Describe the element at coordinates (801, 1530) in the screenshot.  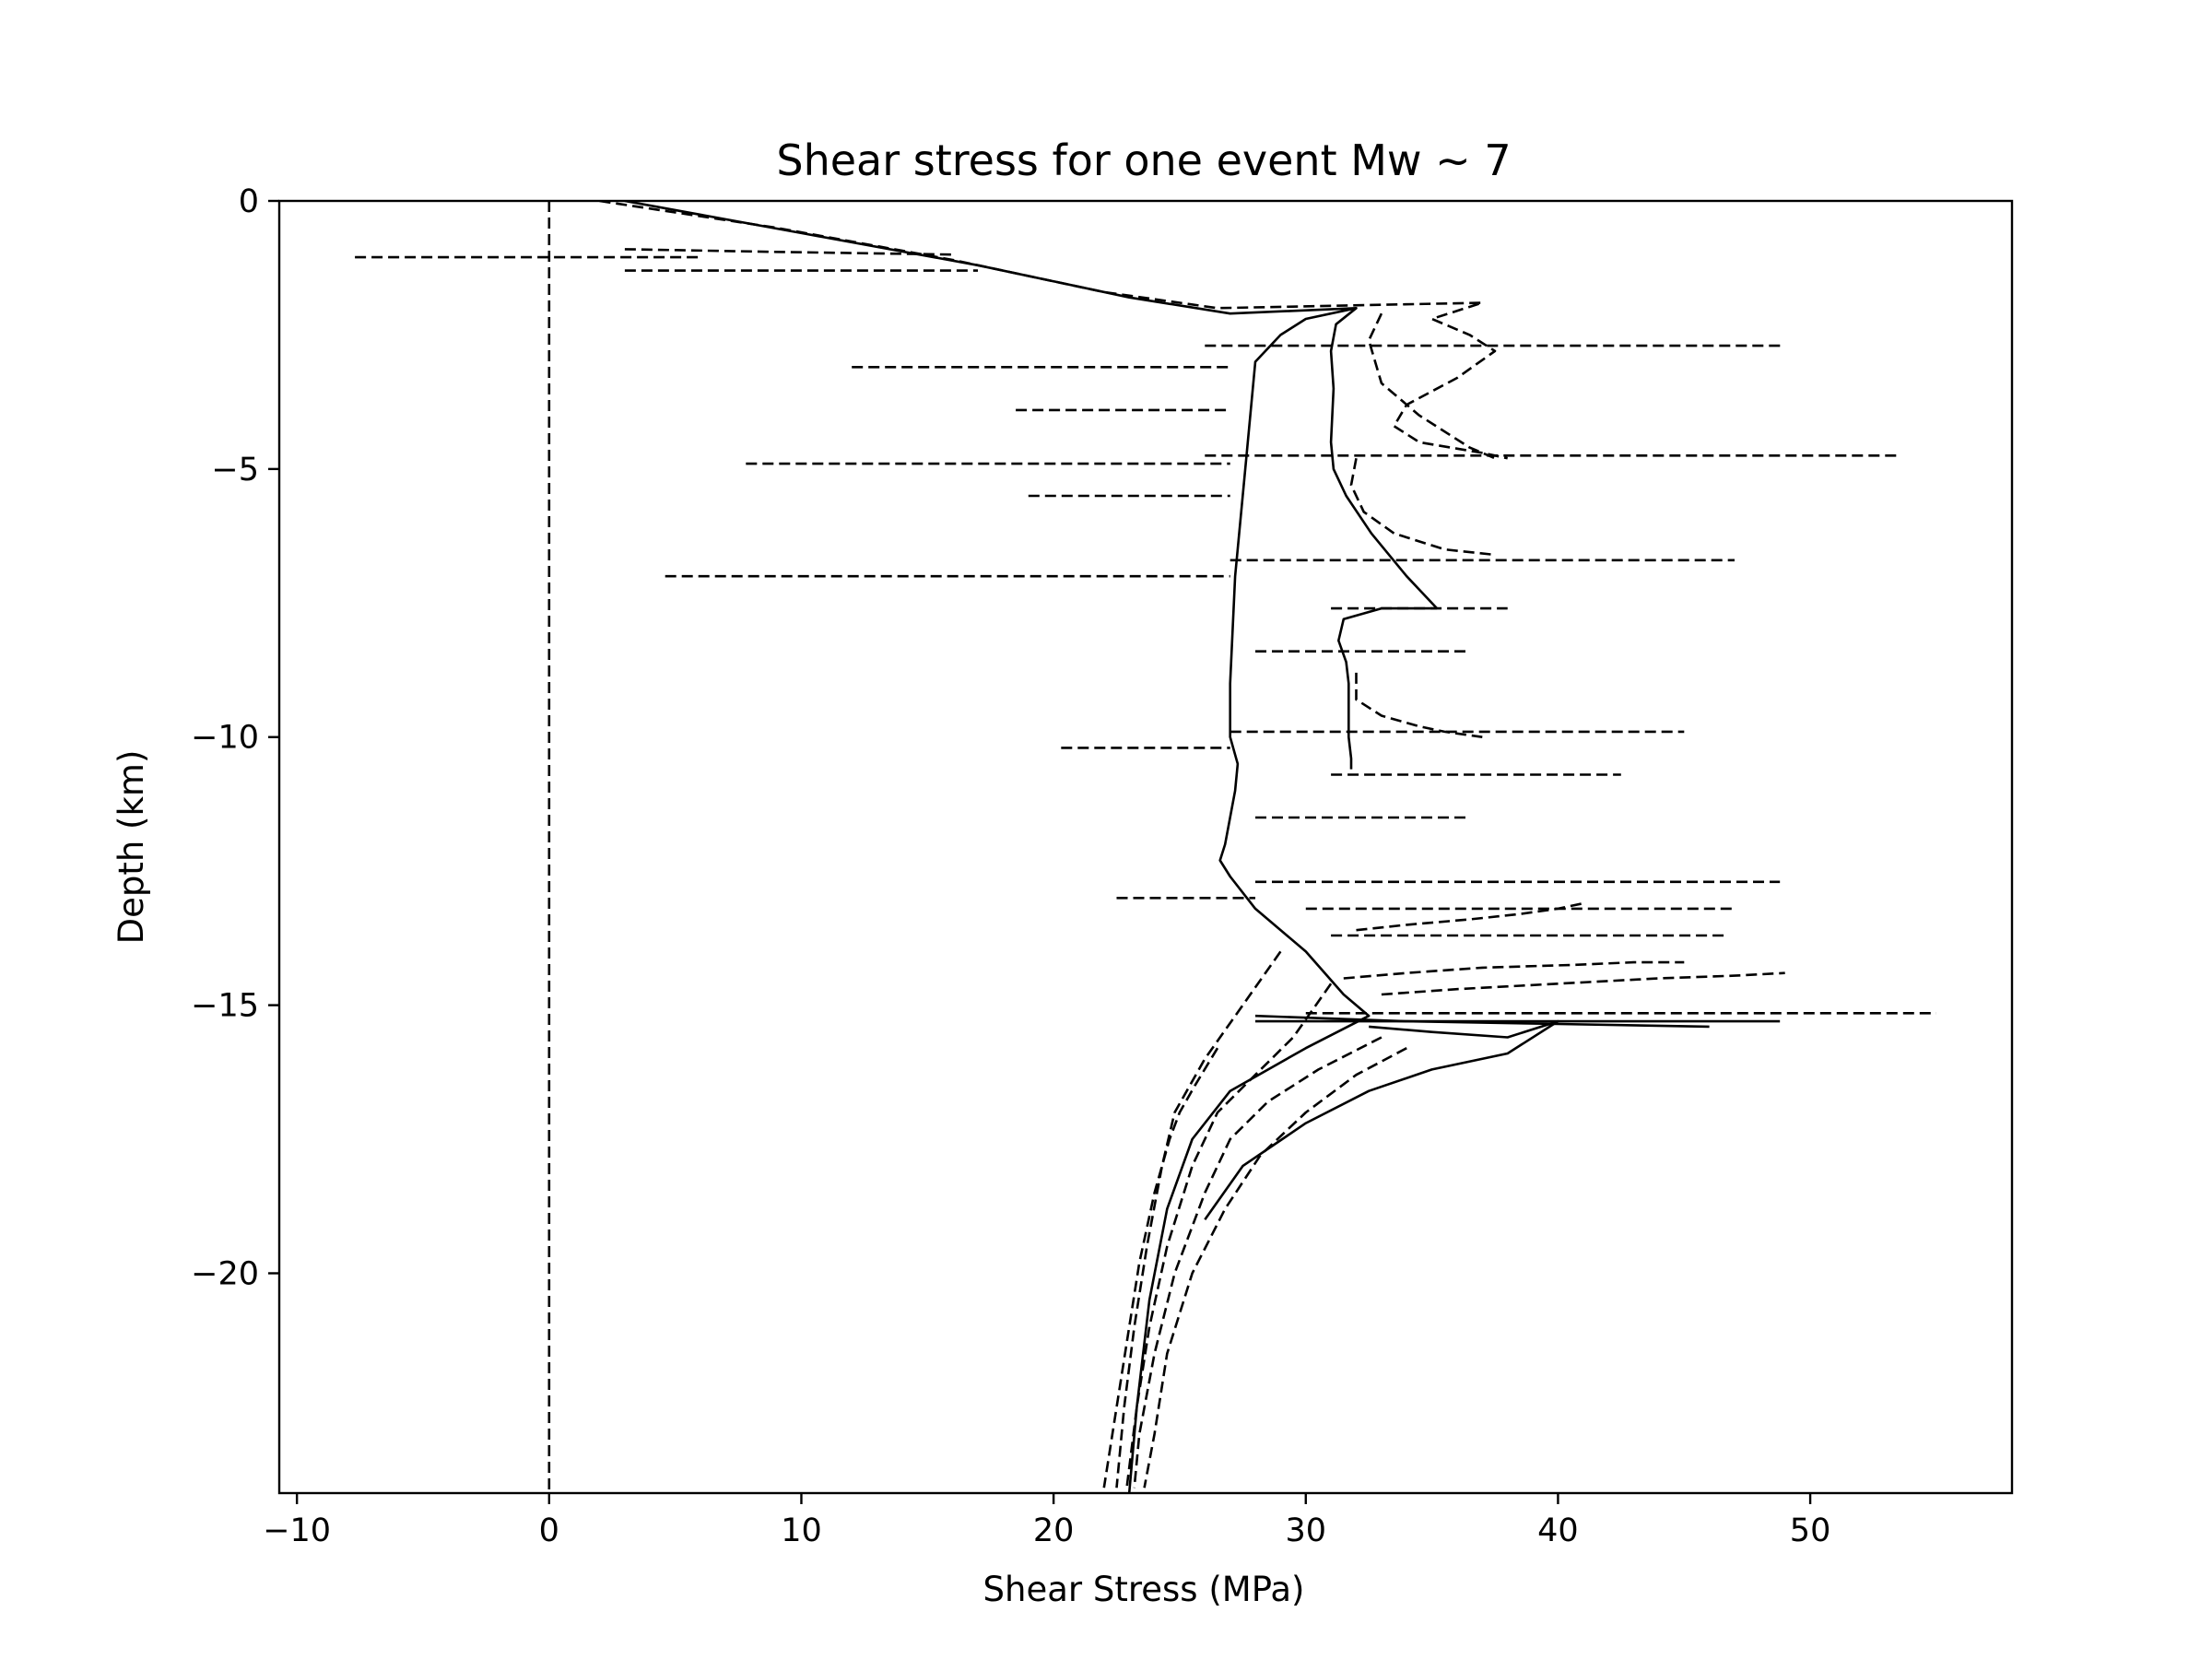
I see `x-tick-label: 10` at that location.